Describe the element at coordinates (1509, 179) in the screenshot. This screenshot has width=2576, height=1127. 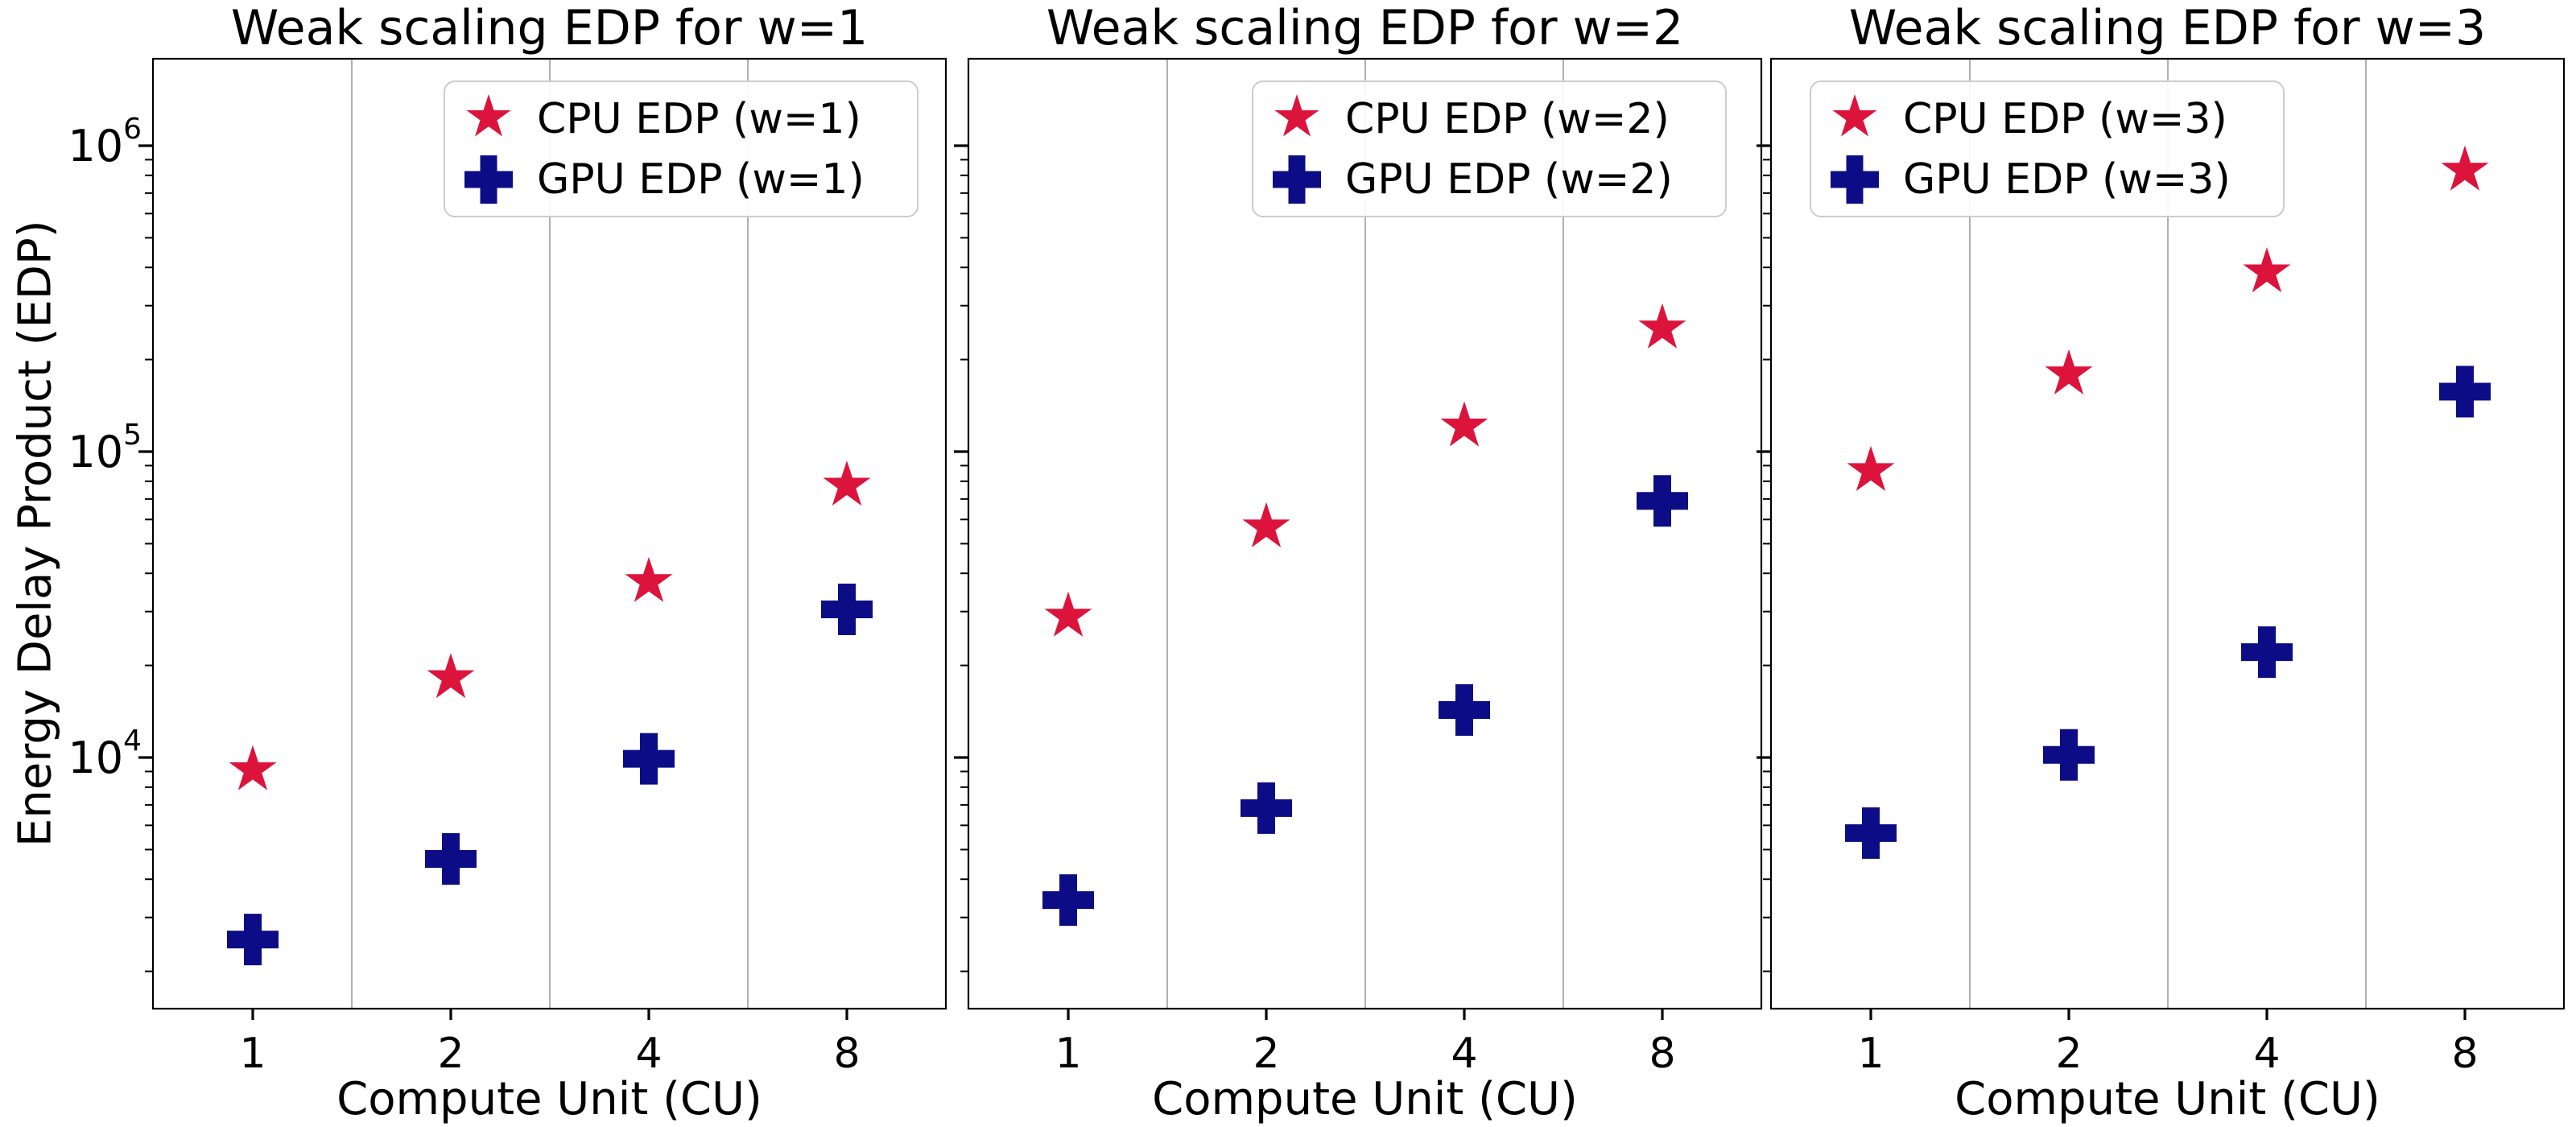
I see `legend-label: GPU EDP (w=2)` at that location.